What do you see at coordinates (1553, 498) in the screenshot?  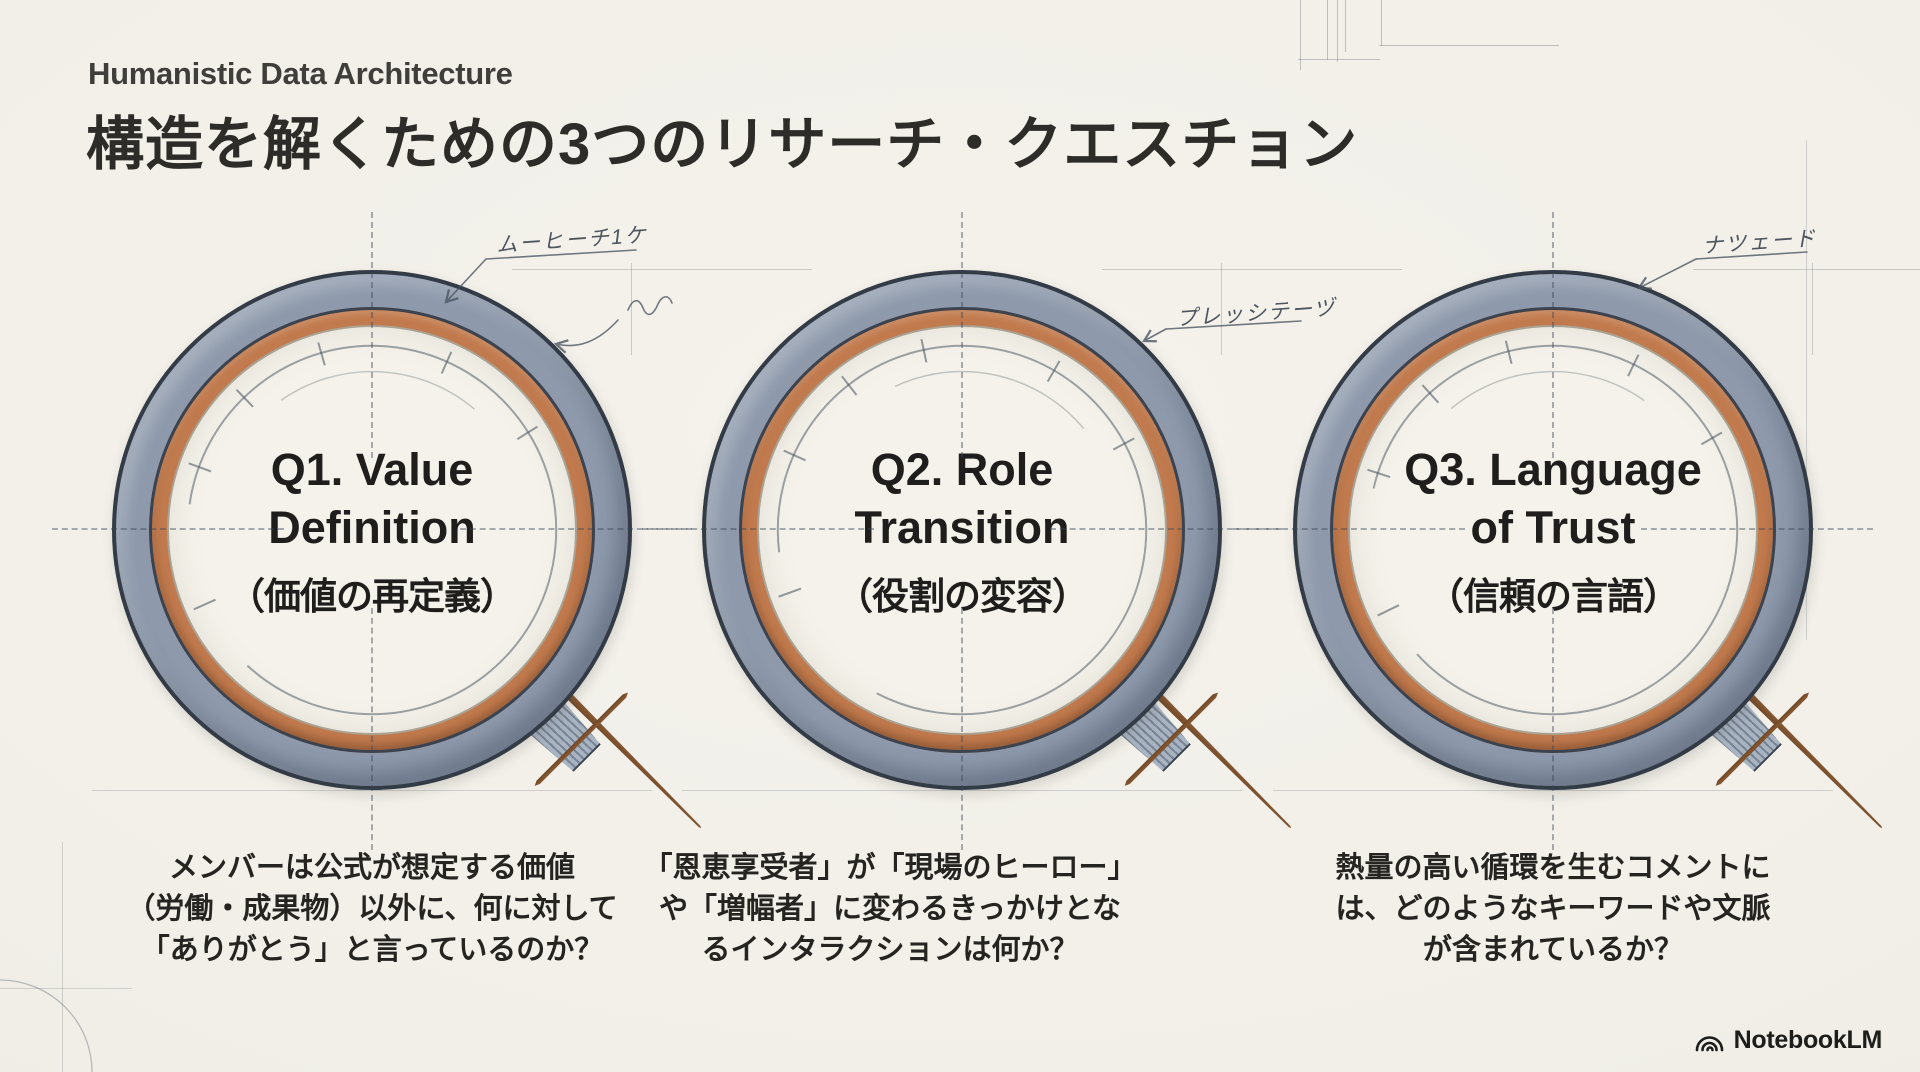 I see `question-title-en: Q3. Language of Trust` at bounding box center [1553, 498].